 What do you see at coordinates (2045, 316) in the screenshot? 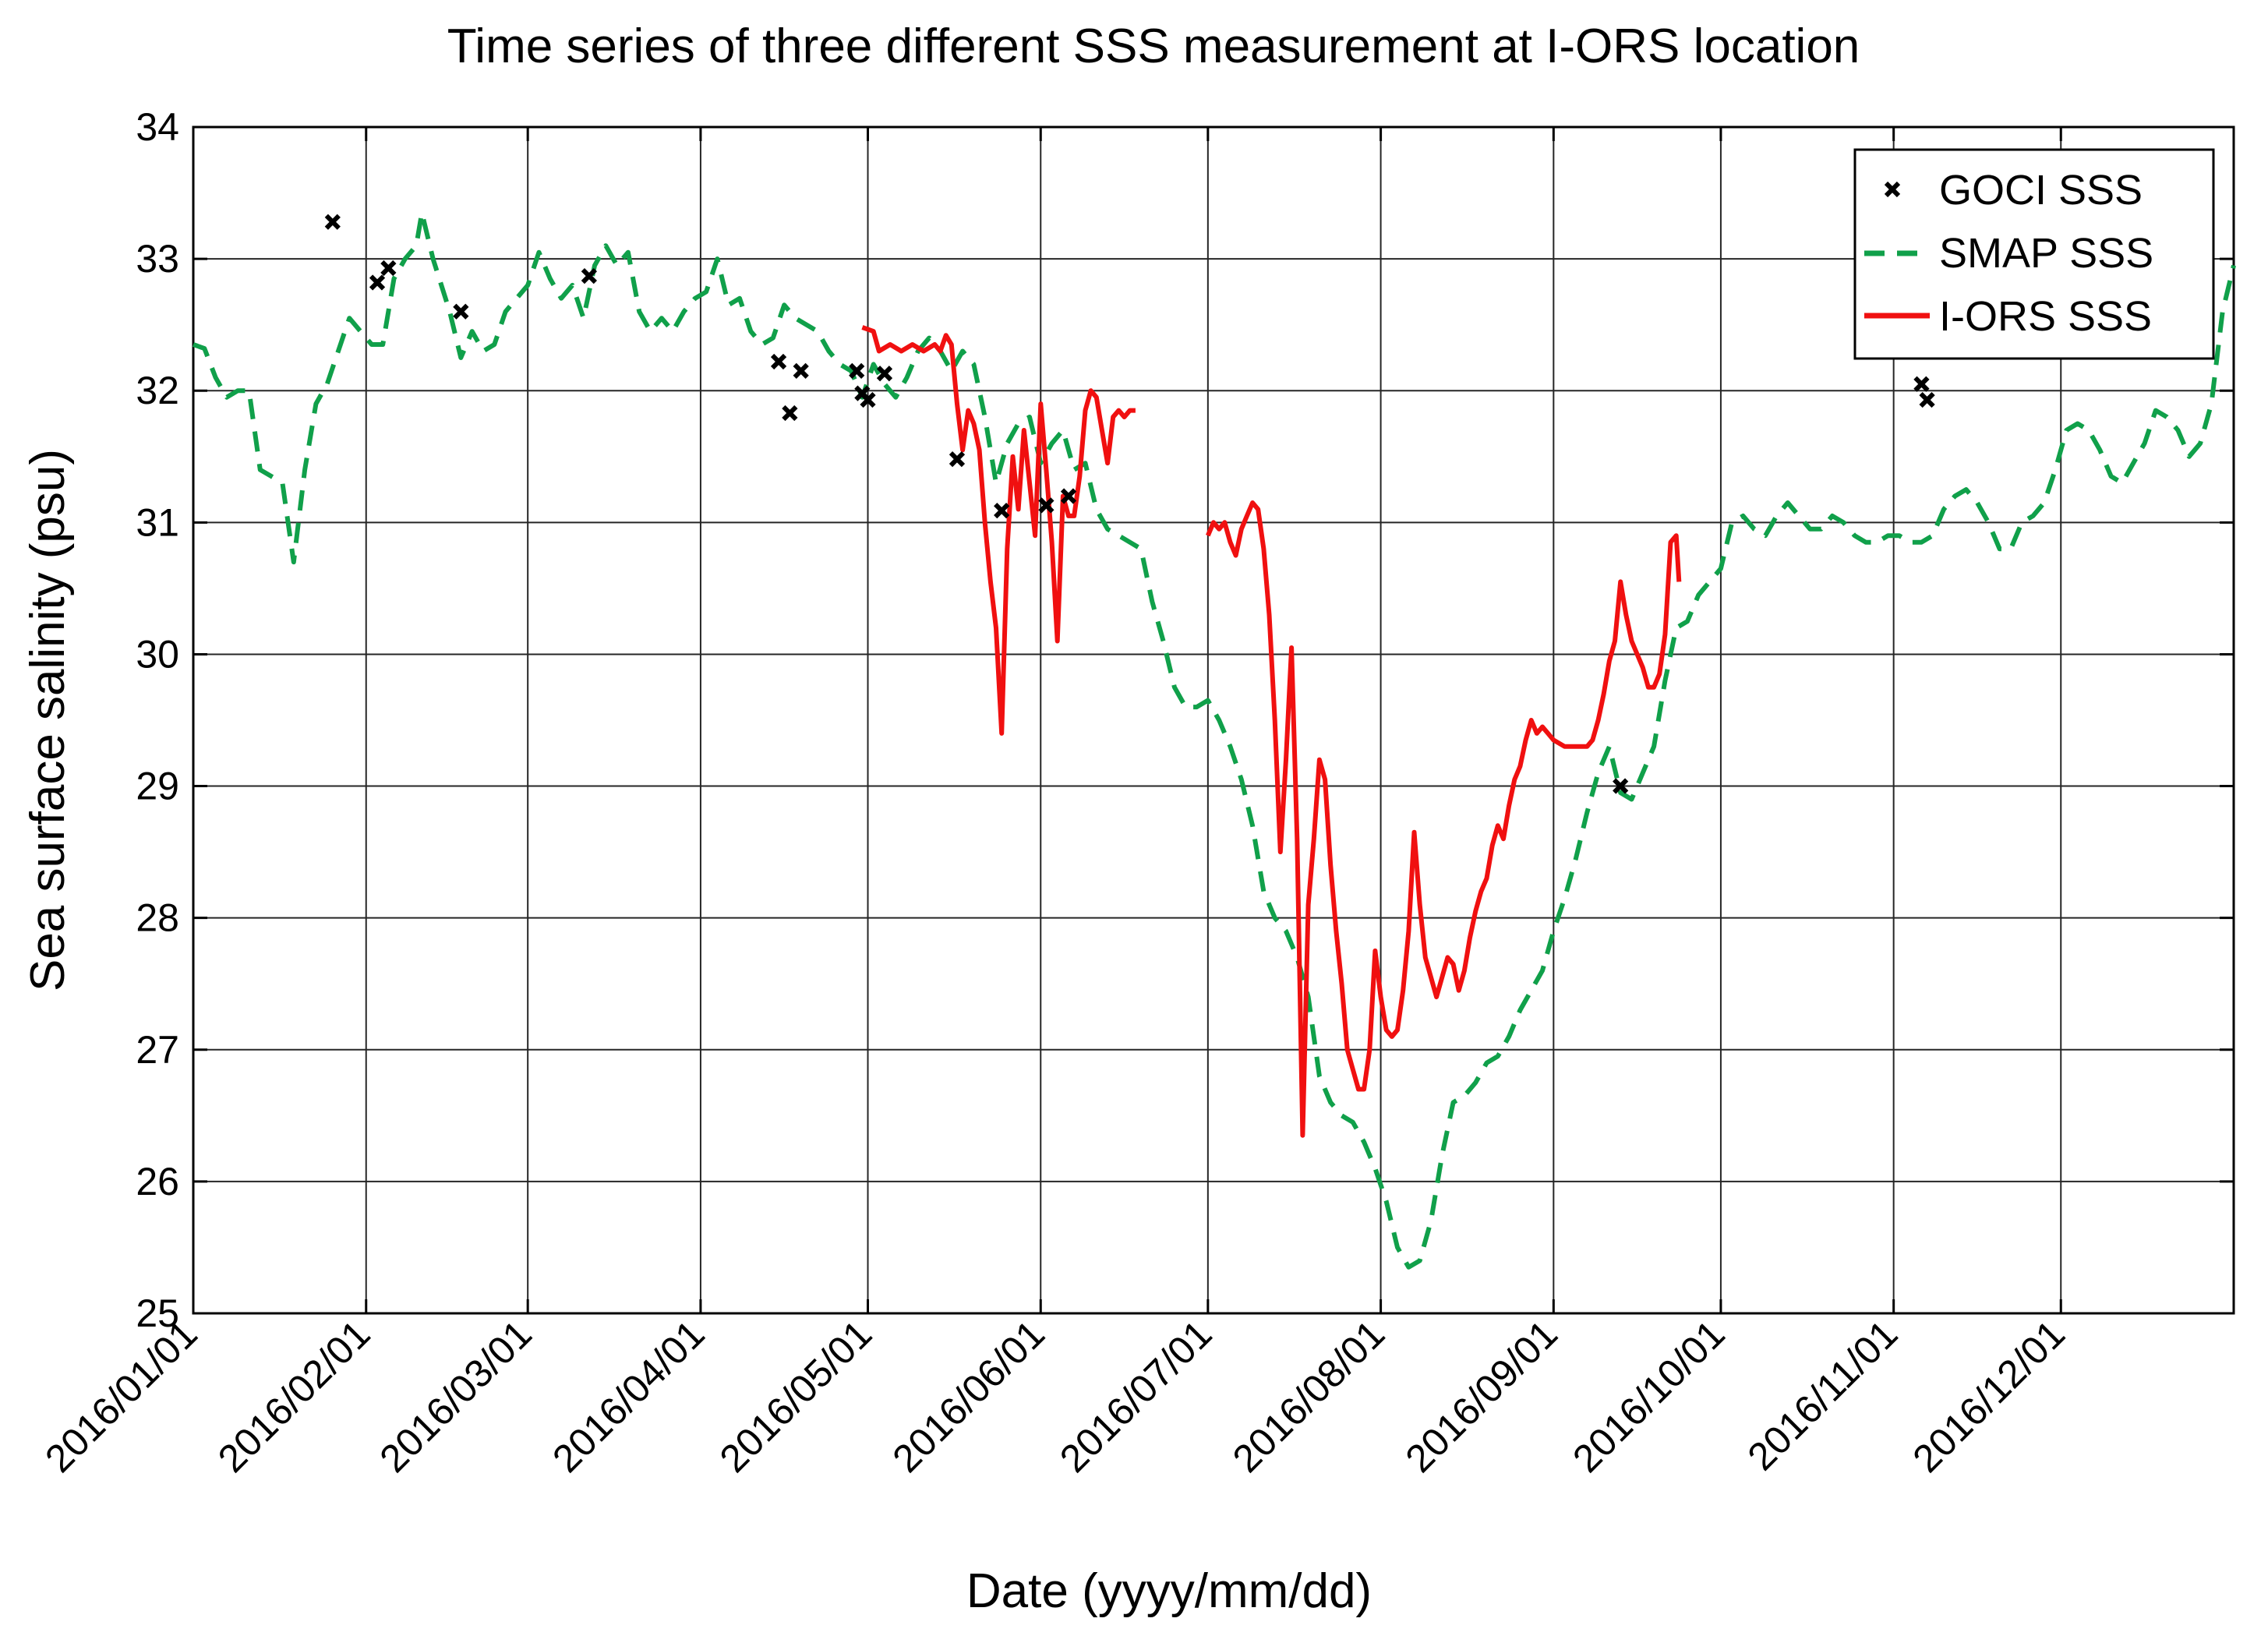
I see `legend-label-iors: I-ORS SSS` at bounding box center [2045, 316].